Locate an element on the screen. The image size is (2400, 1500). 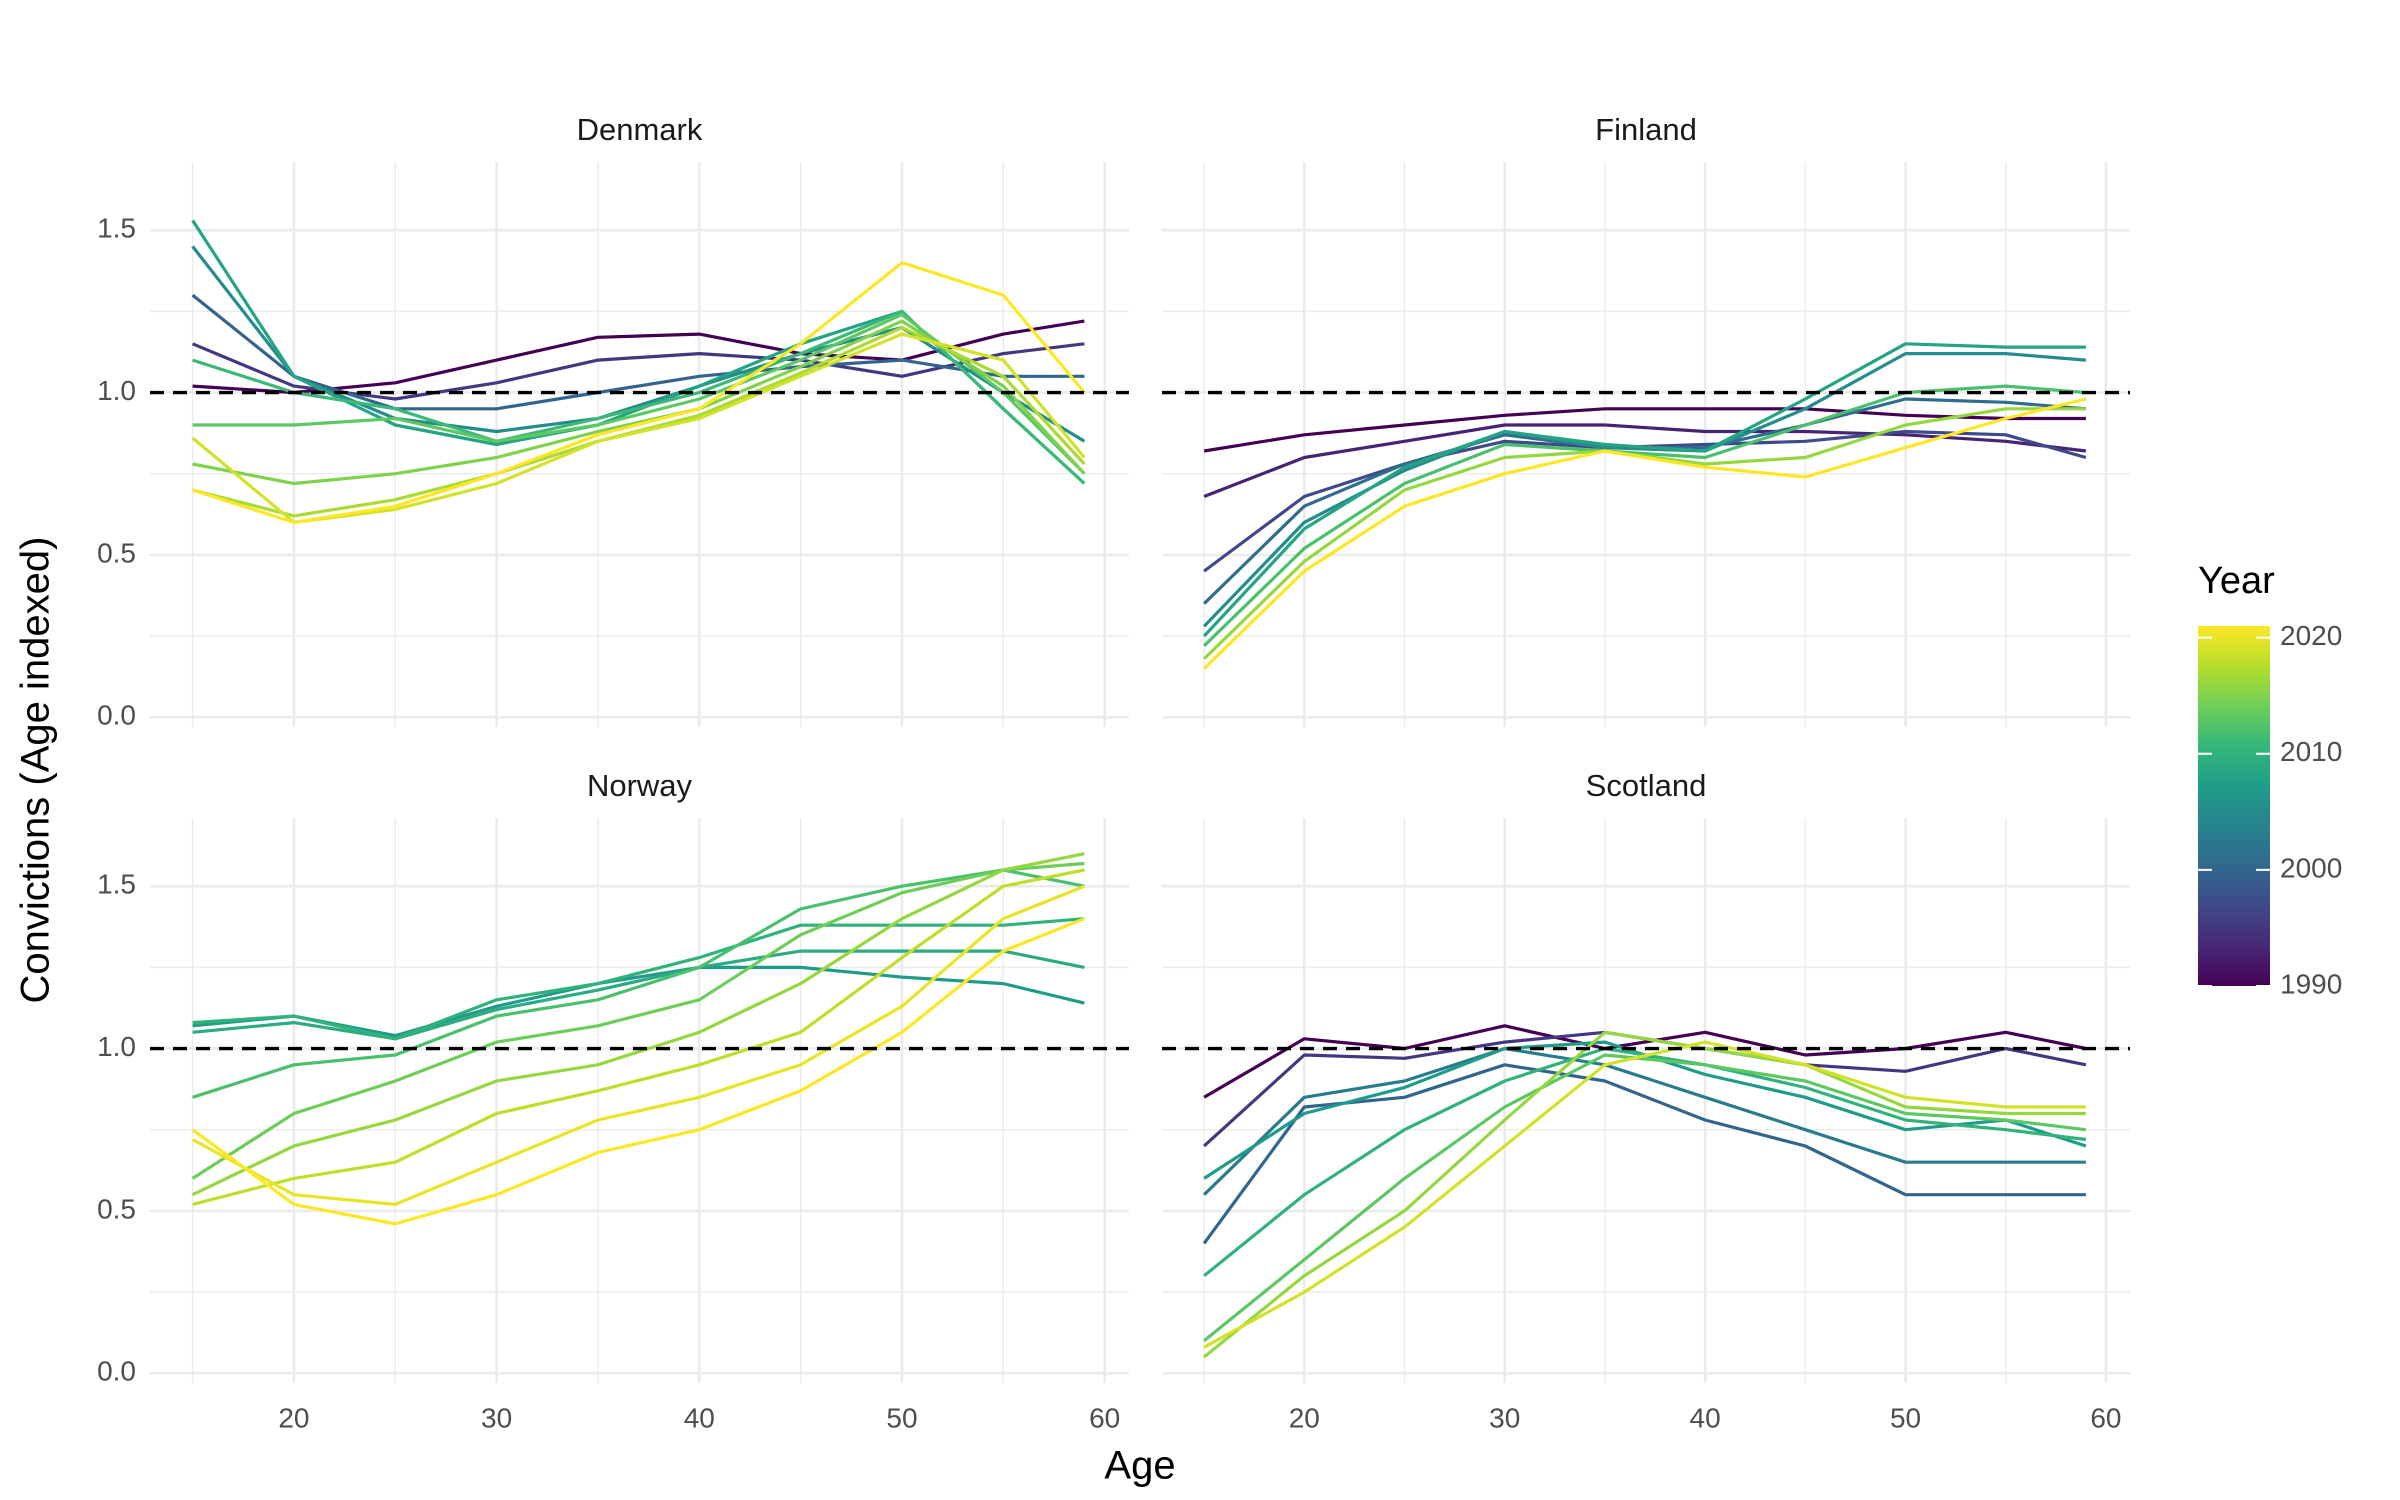
legend-tick-label: 1990 is located at coordinates (2311, 983).